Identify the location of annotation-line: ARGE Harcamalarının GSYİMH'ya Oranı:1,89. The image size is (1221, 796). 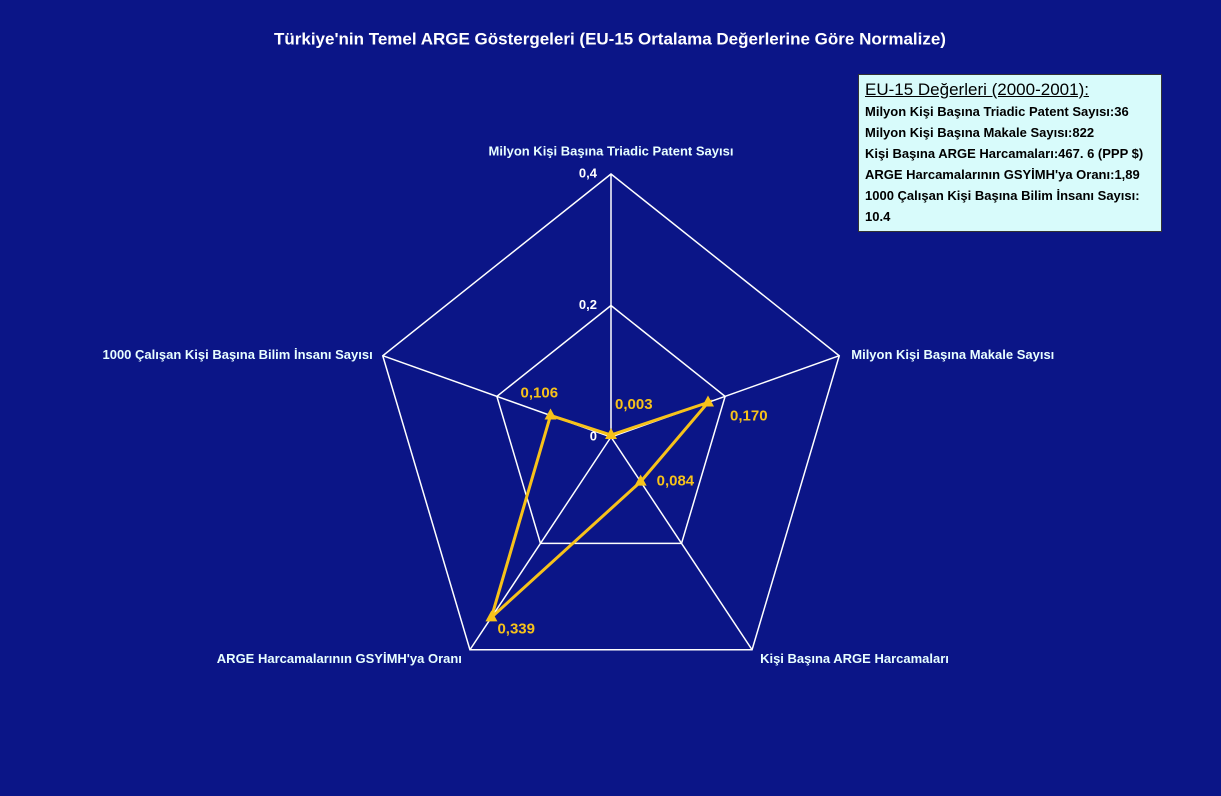
(1002, 174).